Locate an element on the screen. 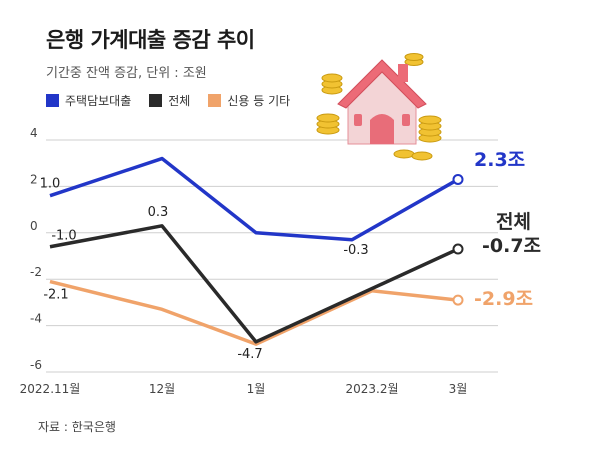 This screenshot has width=600, height=450. legend-item-mortgage: 주택담보대출 is located at coordinates (88, 100).